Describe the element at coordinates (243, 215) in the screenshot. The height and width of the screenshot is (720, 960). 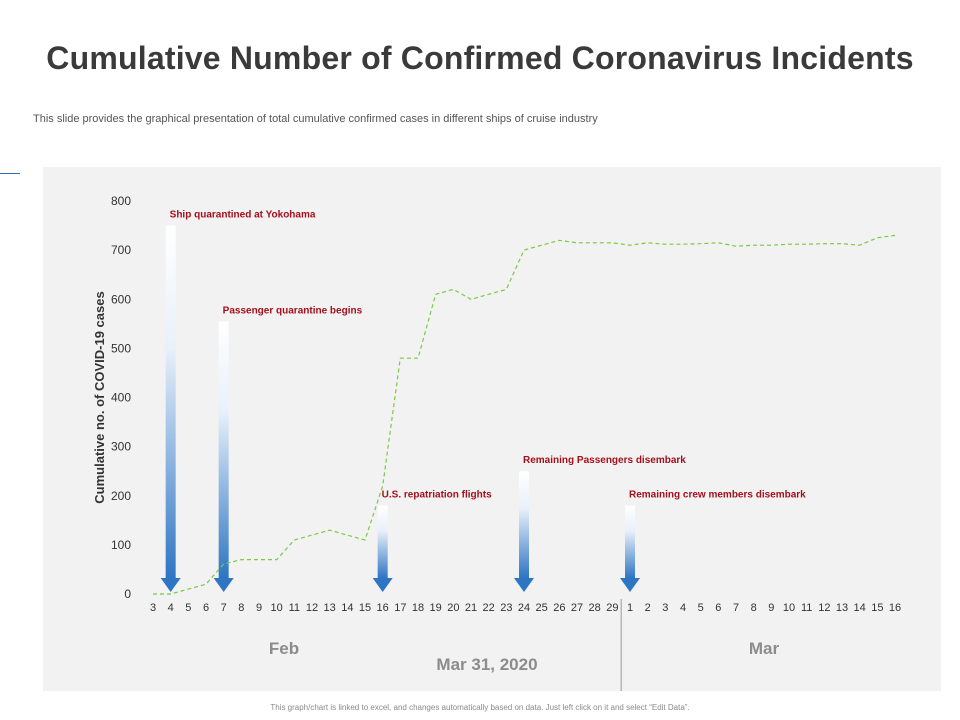
I see `event-annotation-label: Ship quarantined at Yokohama` at that location.